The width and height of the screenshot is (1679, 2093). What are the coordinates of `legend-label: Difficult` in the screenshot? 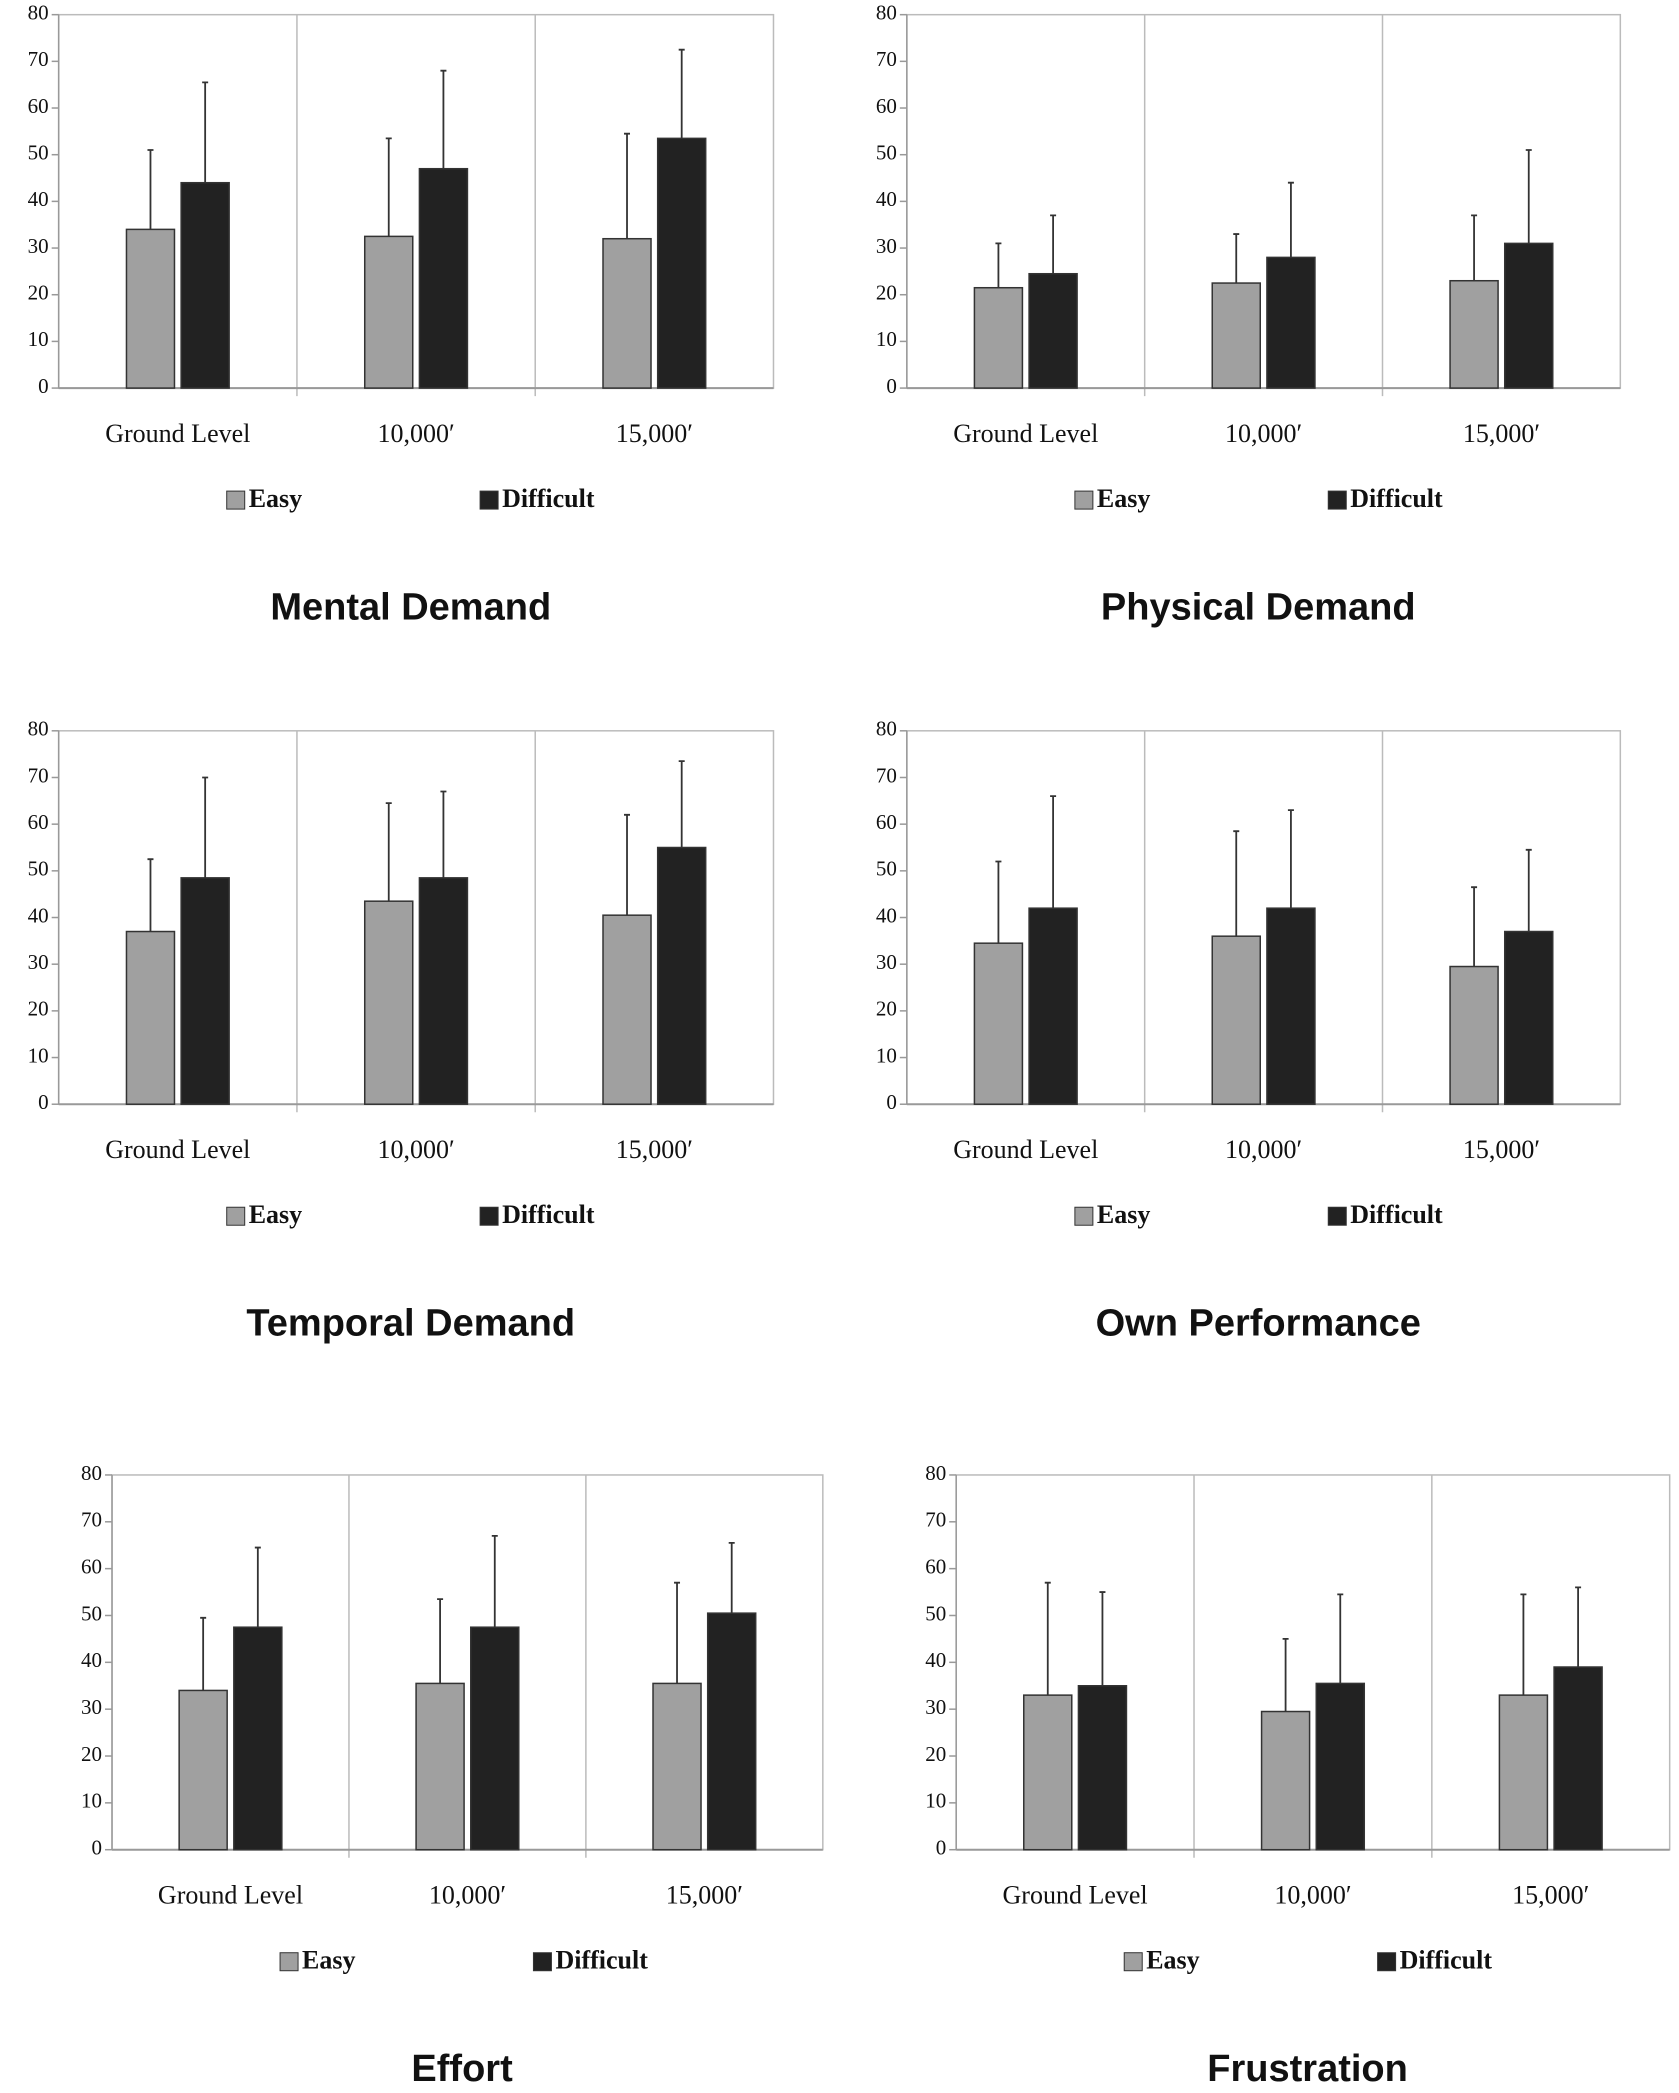 It's located at (548, 498).